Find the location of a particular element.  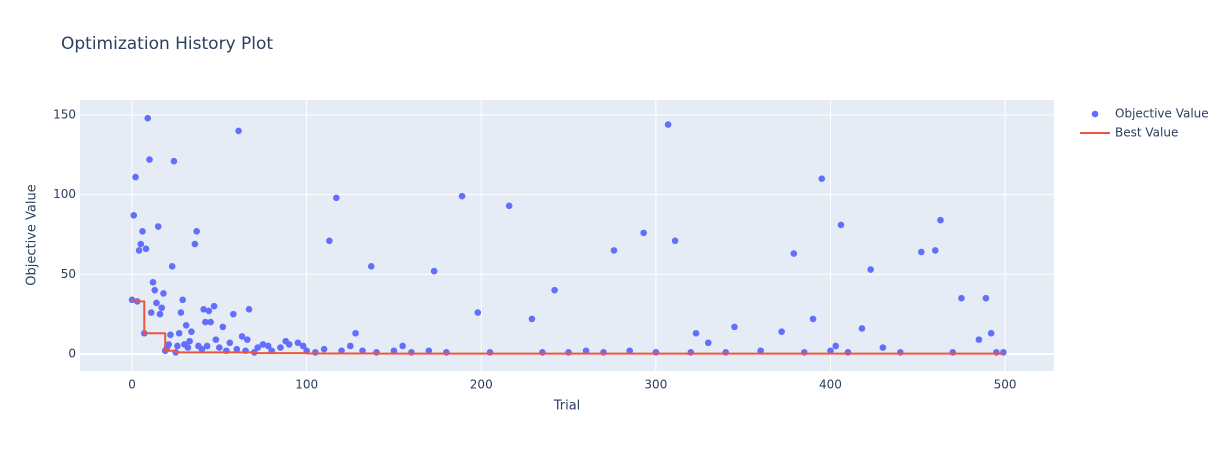

x-tick-label: 0 is located at coordinates (132, 385).